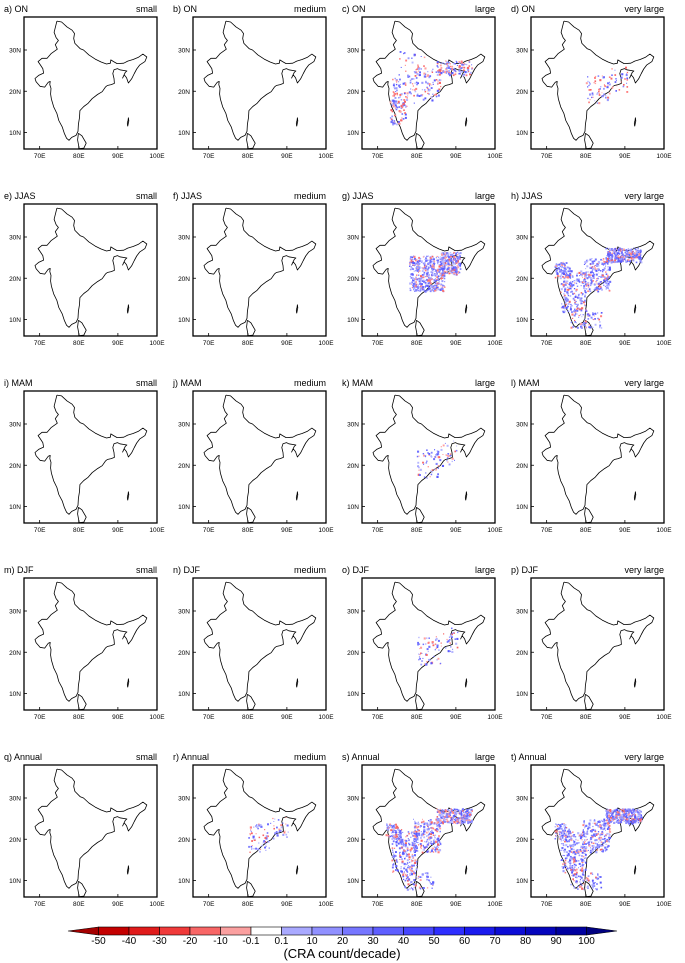 The height and width of the screenshot is (963, 685). Describe the element at coordinates (312, 941) in the screenshot. I see `colorbar-tick-label: 10` at that location.